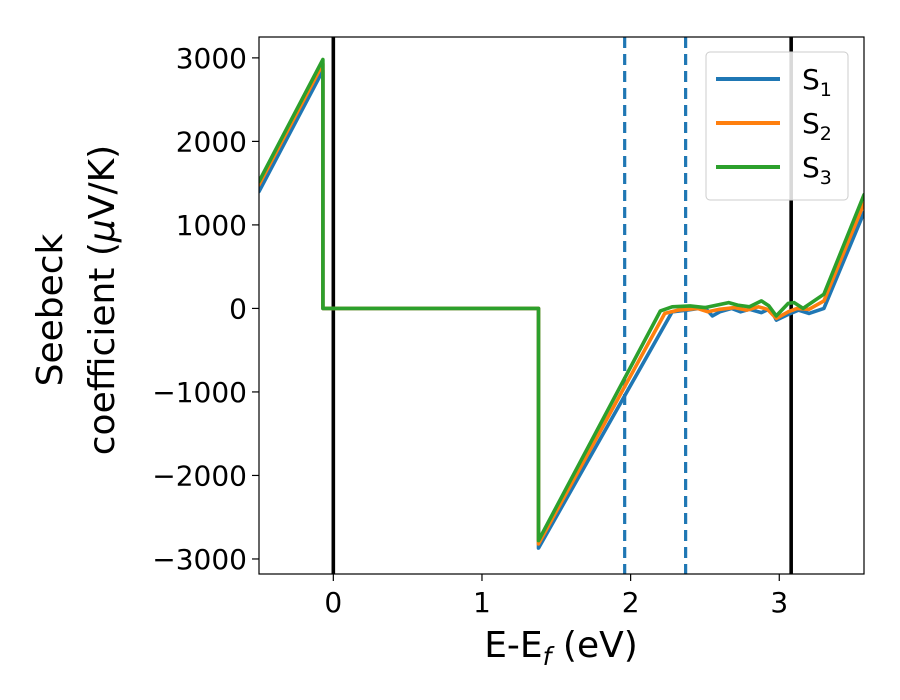  I want to click on x-tick-label: 0, so click(333, 602).